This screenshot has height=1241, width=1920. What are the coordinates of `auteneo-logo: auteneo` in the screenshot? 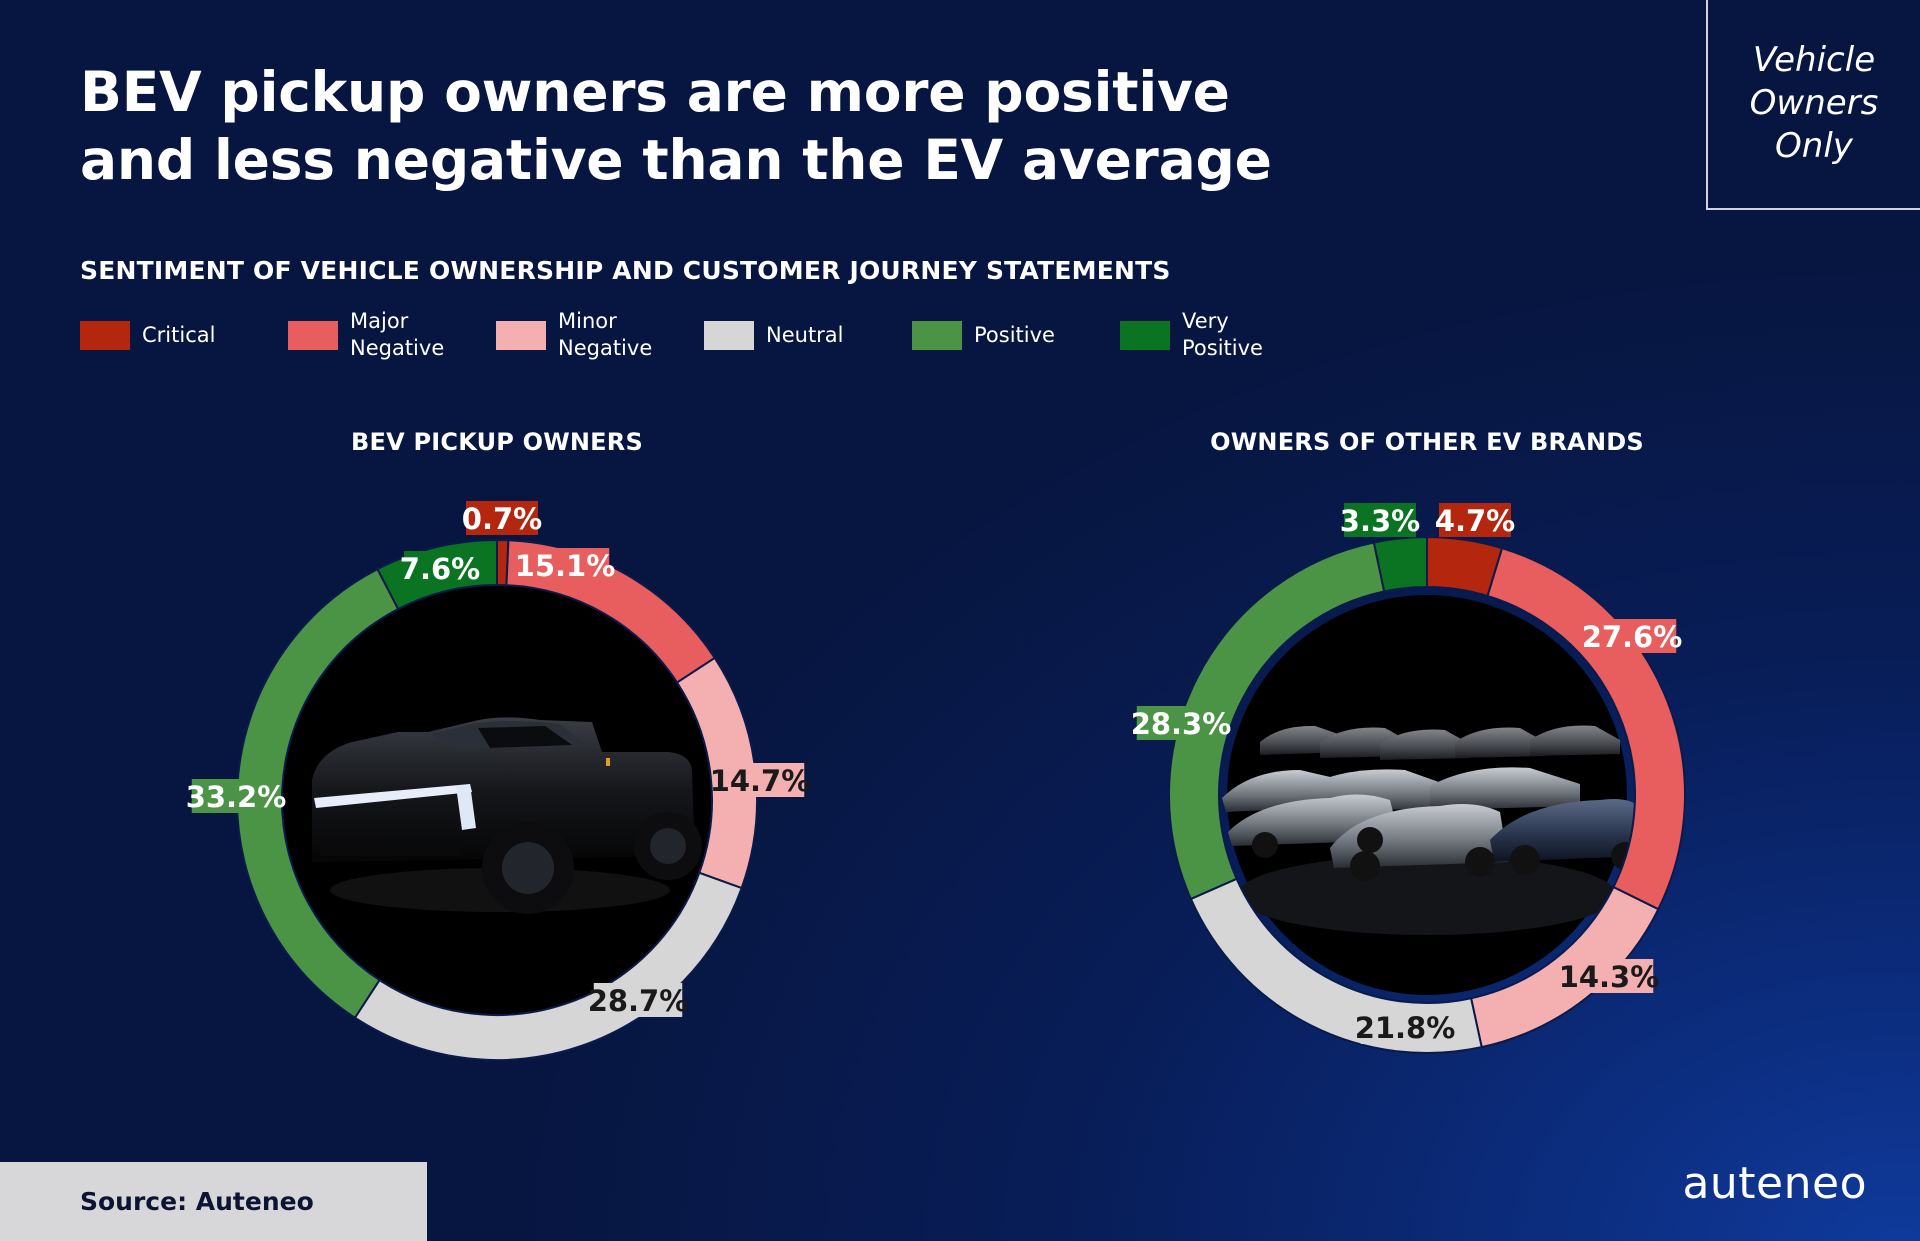 It's located at (1774, 1183).